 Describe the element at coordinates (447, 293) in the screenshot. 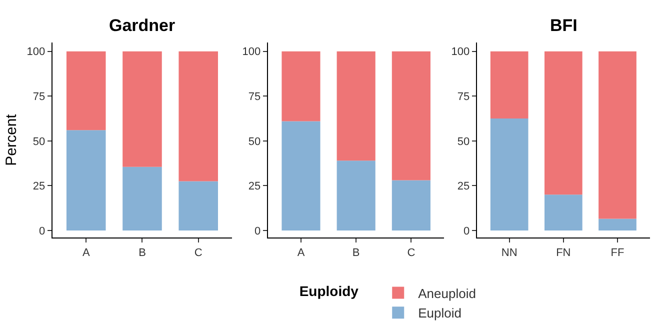

I see `legend-label: Aneuploid` at that location.